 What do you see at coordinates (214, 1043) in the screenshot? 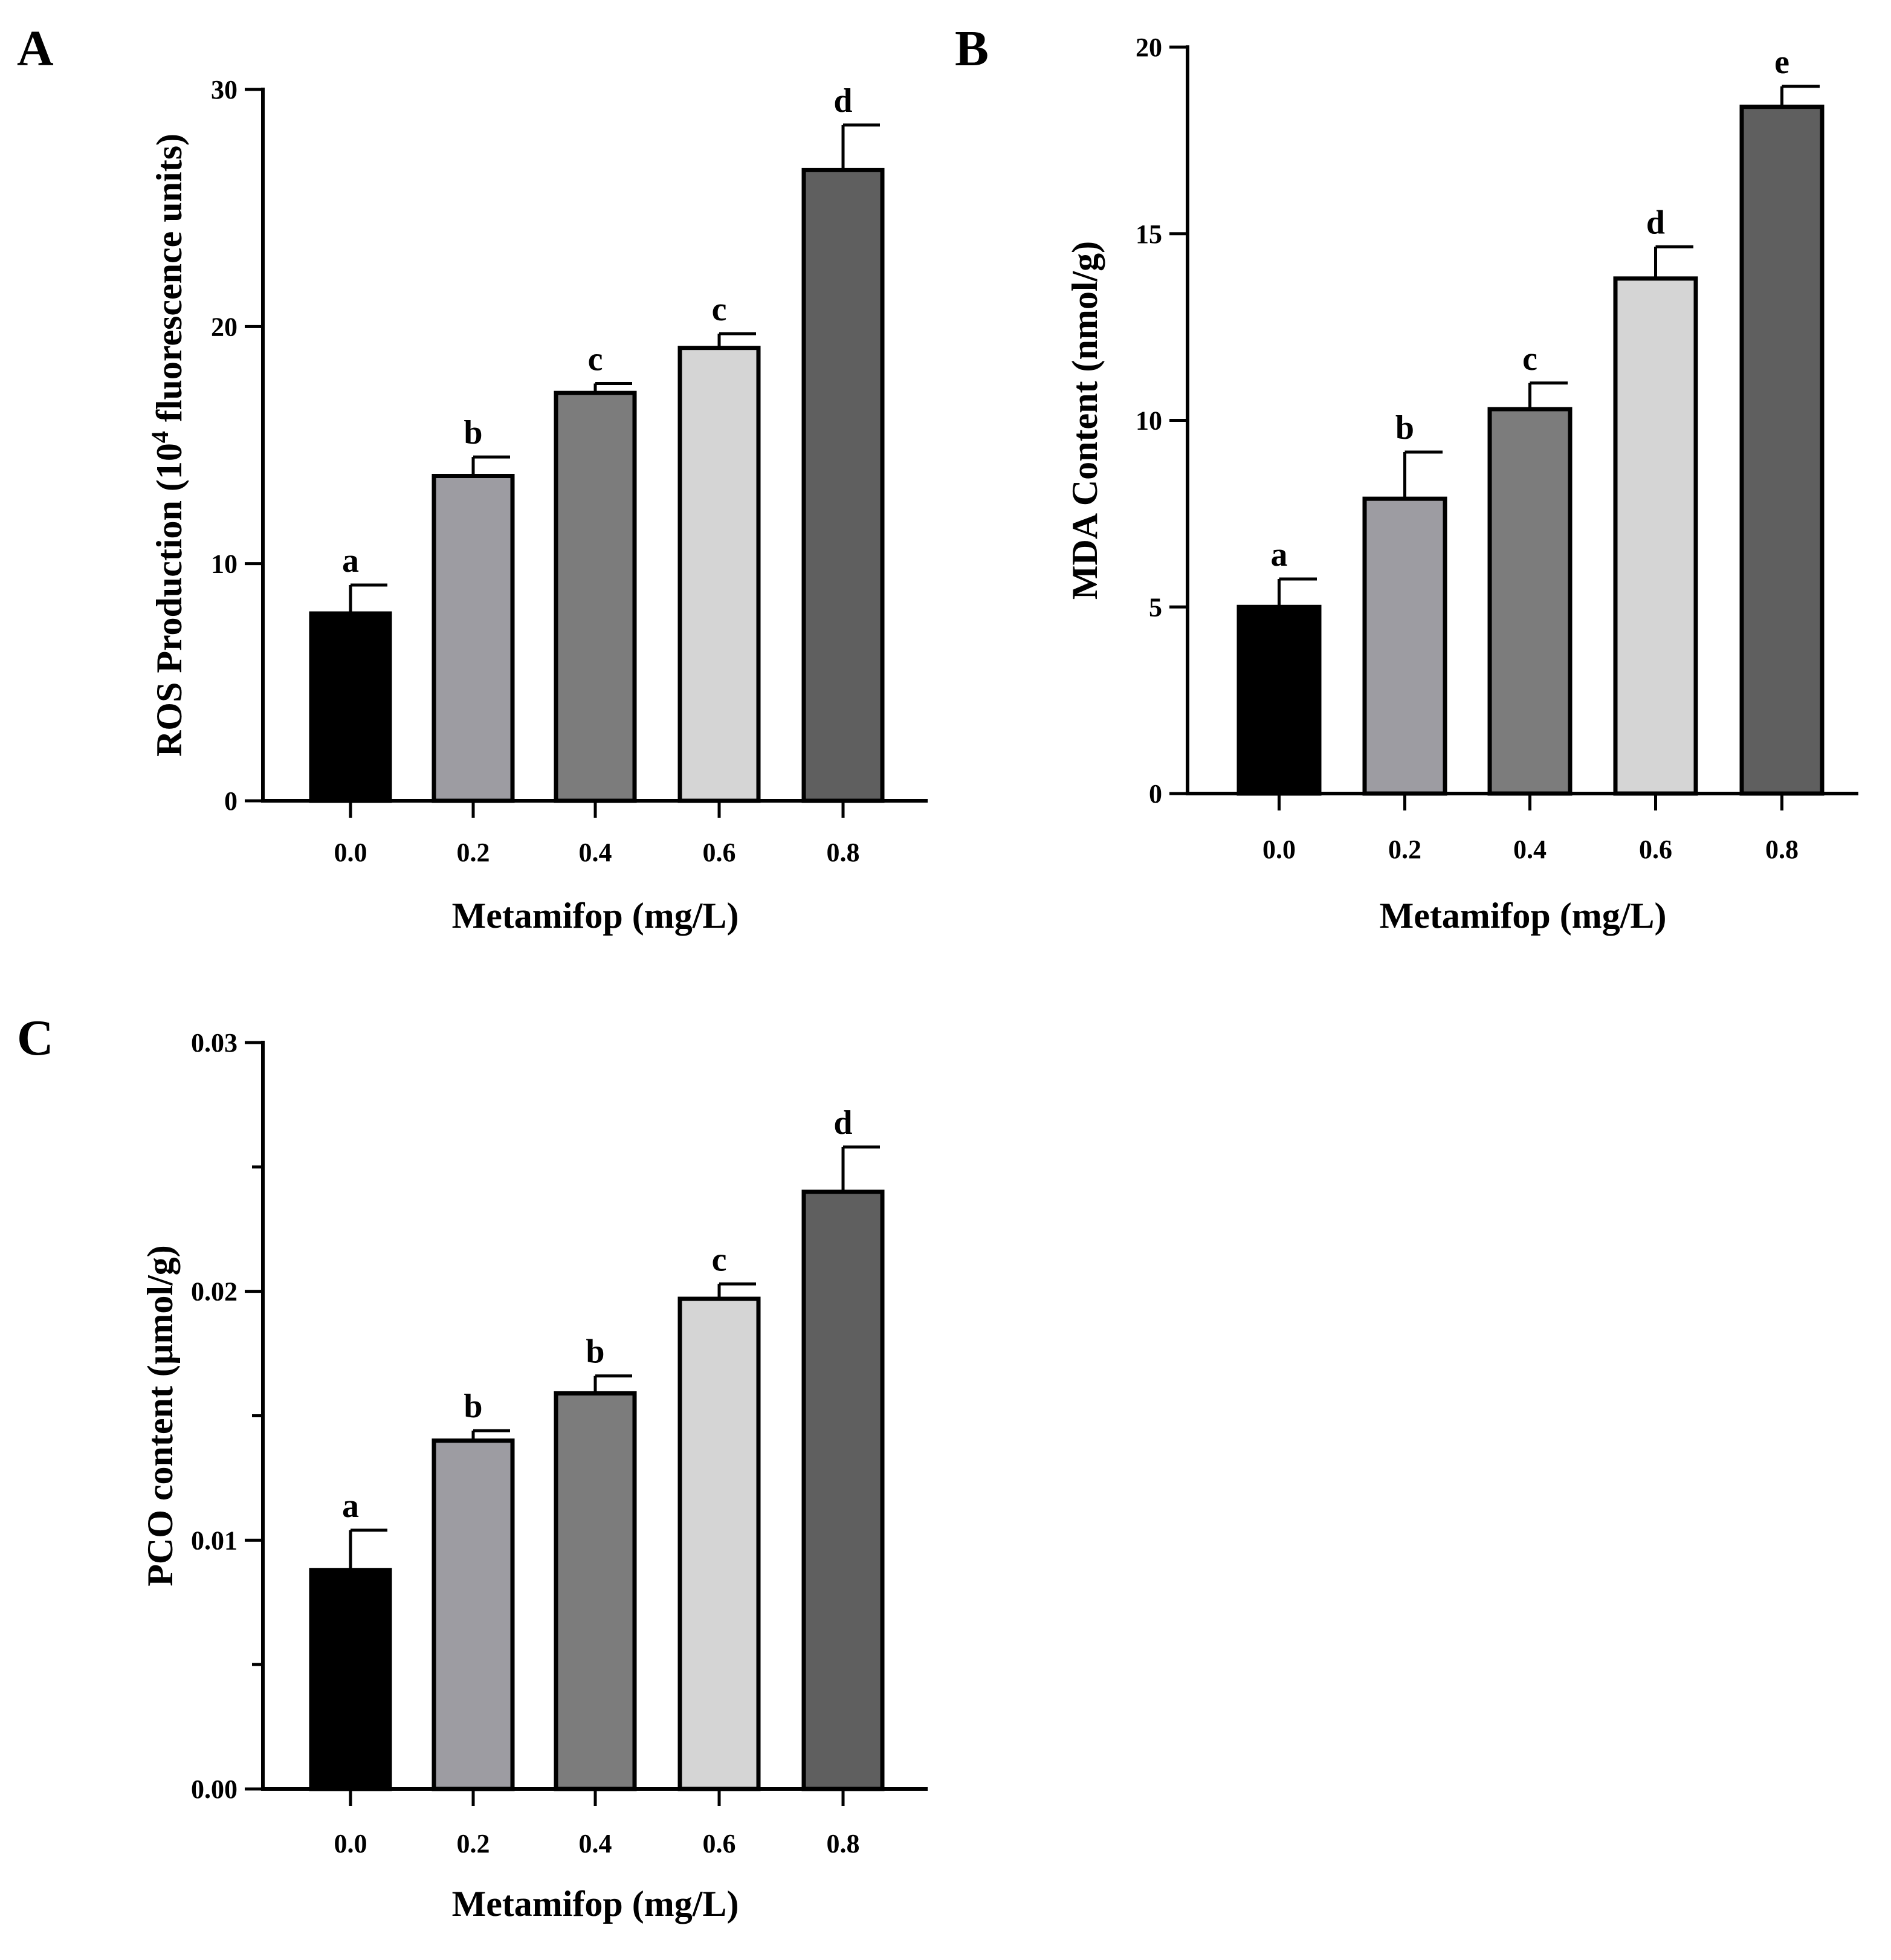
I see `y-tick-label: 0.03` at bounding box center [214, 1043].